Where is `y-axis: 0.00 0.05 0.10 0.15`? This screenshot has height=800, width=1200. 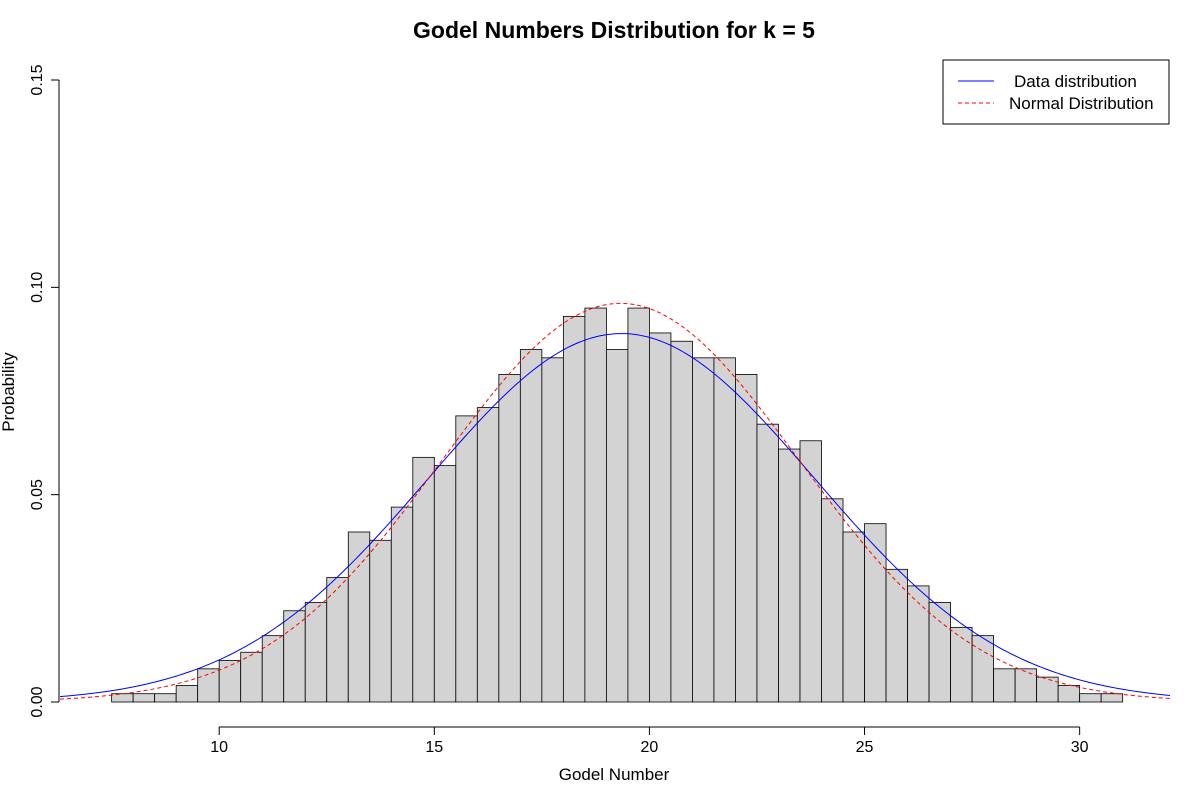 y-axis: 0.00 0.05 0.10 0.15 is located at coordinates (44, 391).